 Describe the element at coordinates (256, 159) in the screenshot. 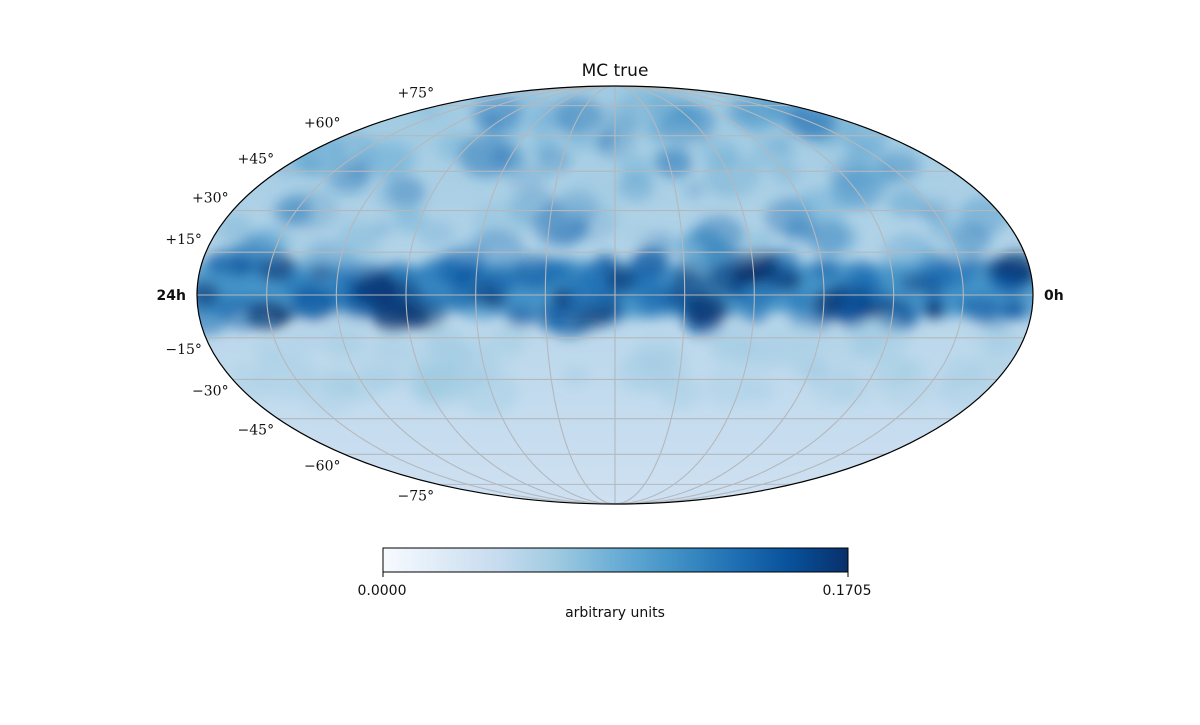

I see `dec-label: +45°` at that location.